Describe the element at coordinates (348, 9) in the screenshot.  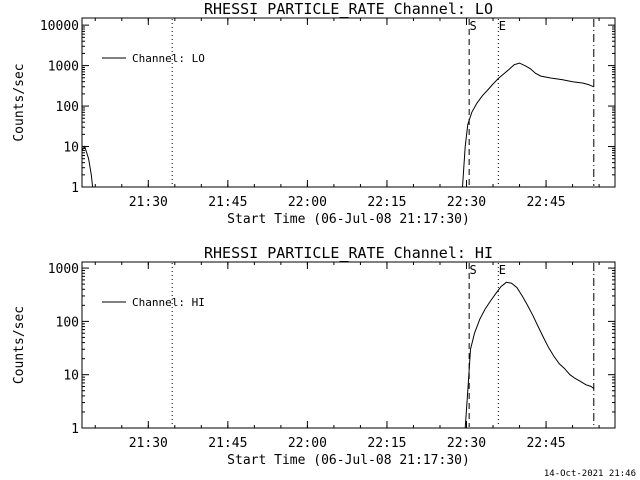
I see `chart-title: RHESSI PARTICLE_RATE Channel: LO` at that location.